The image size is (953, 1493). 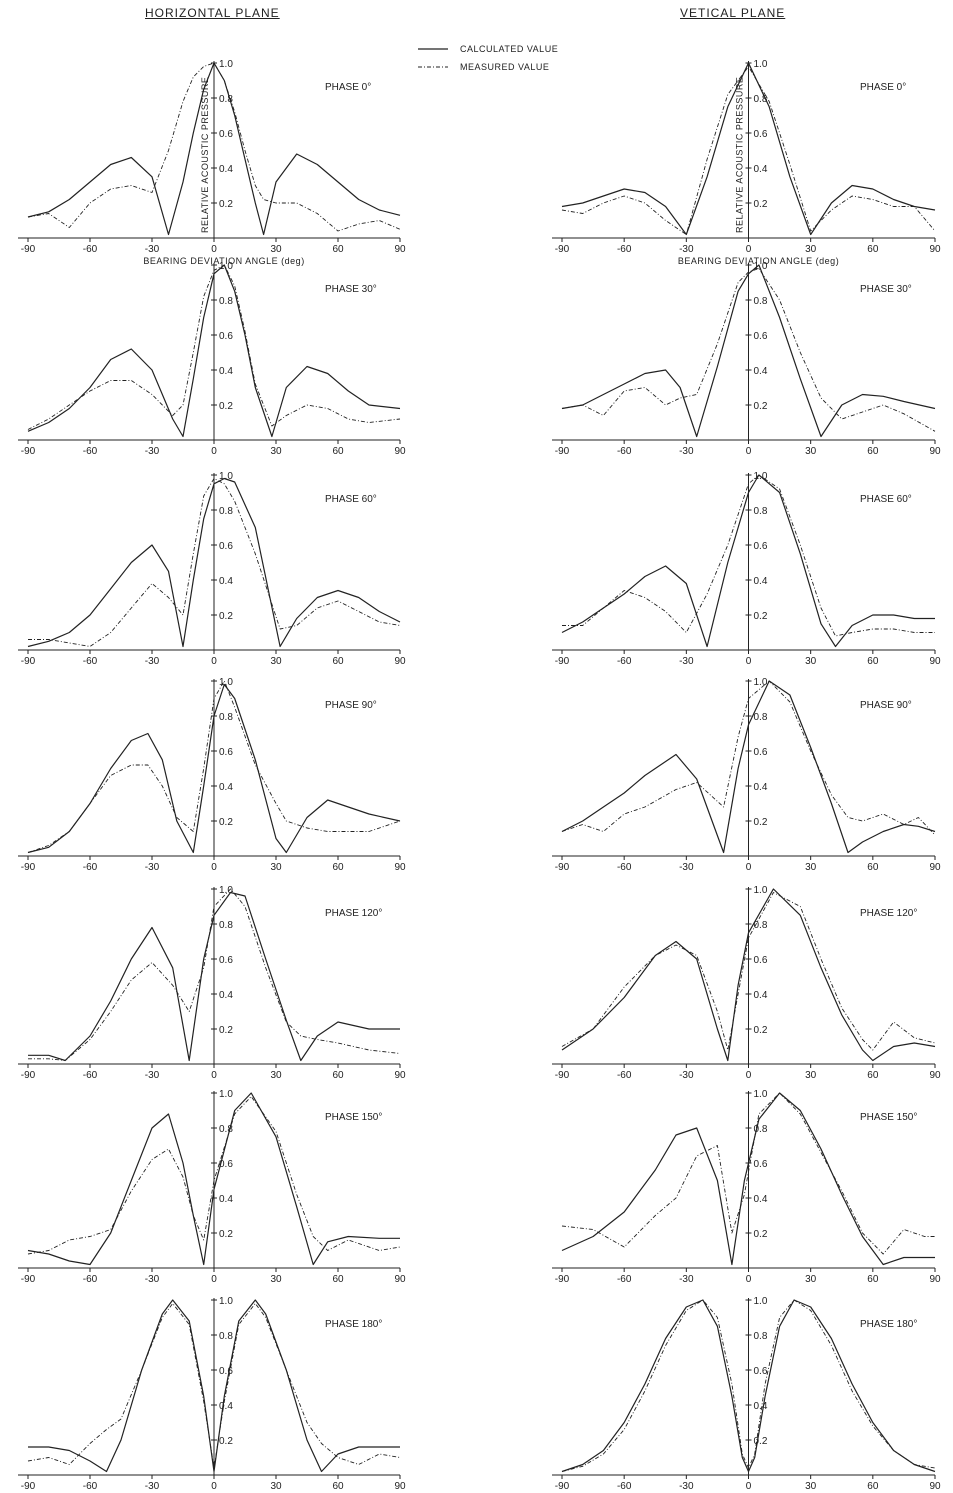 What do you see at coordinates (888, 1324) in the screenshot?
I see `phase-label: PHASE 180°` at bounding box center [888, 1324].